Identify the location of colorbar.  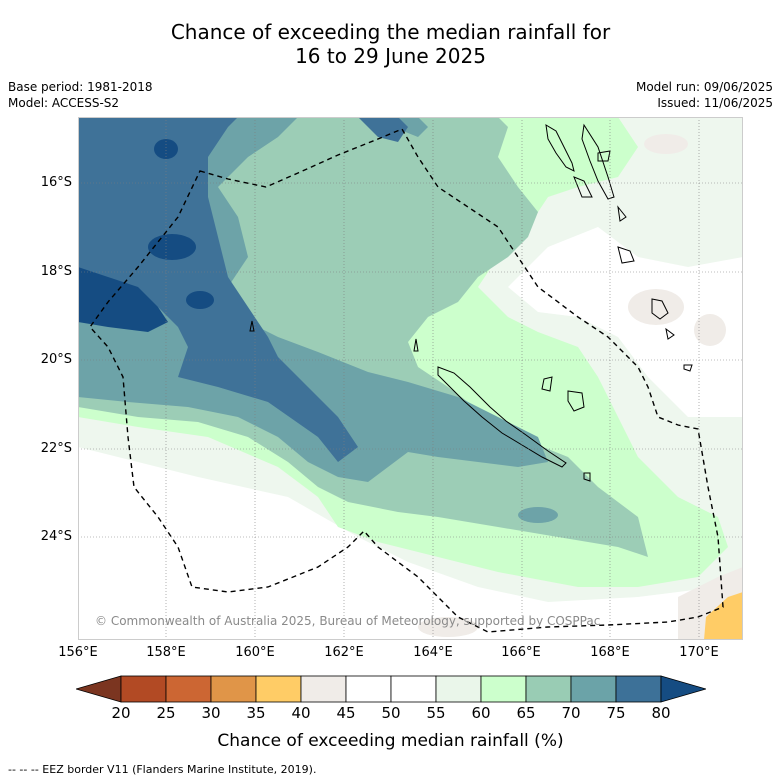
(391, 689).